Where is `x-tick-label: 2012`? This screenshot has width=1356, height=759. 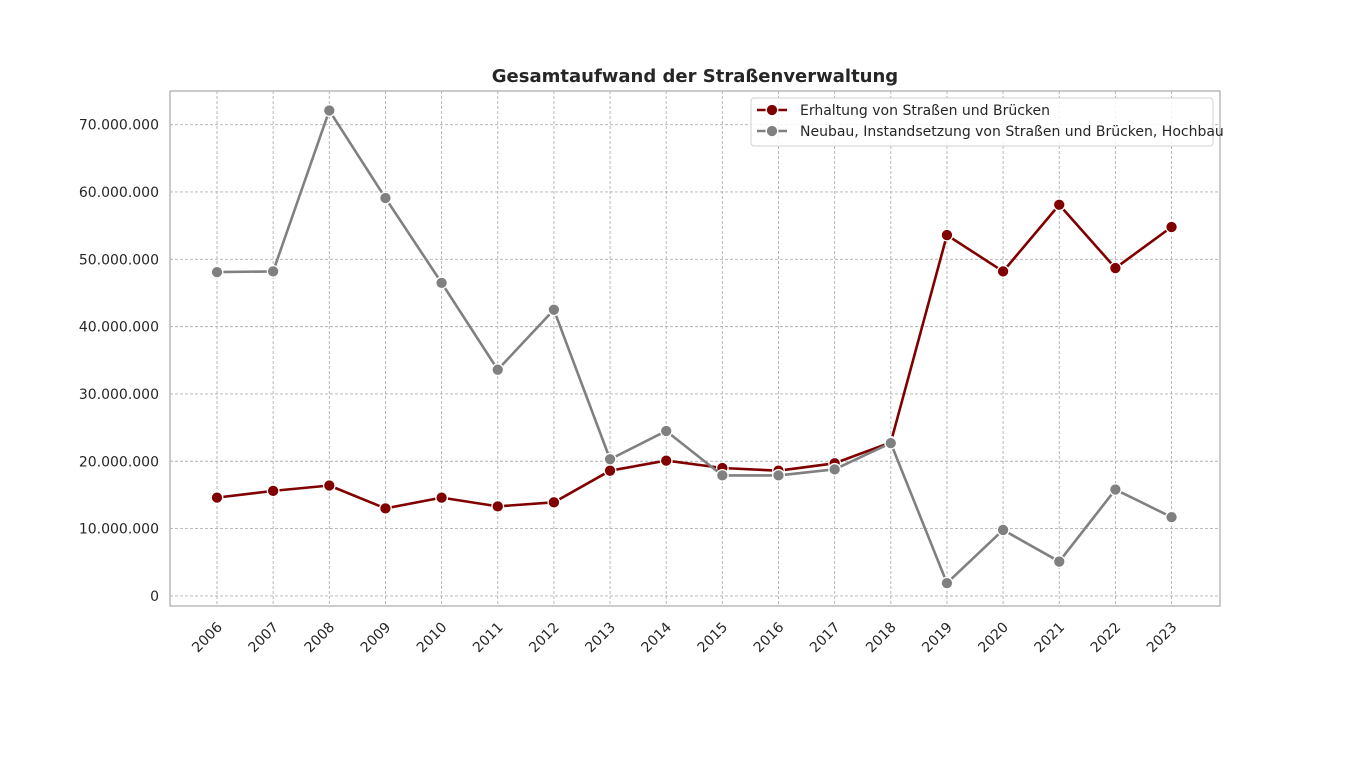
x-tick-label: 2012 is located at coordinates (544, 638).